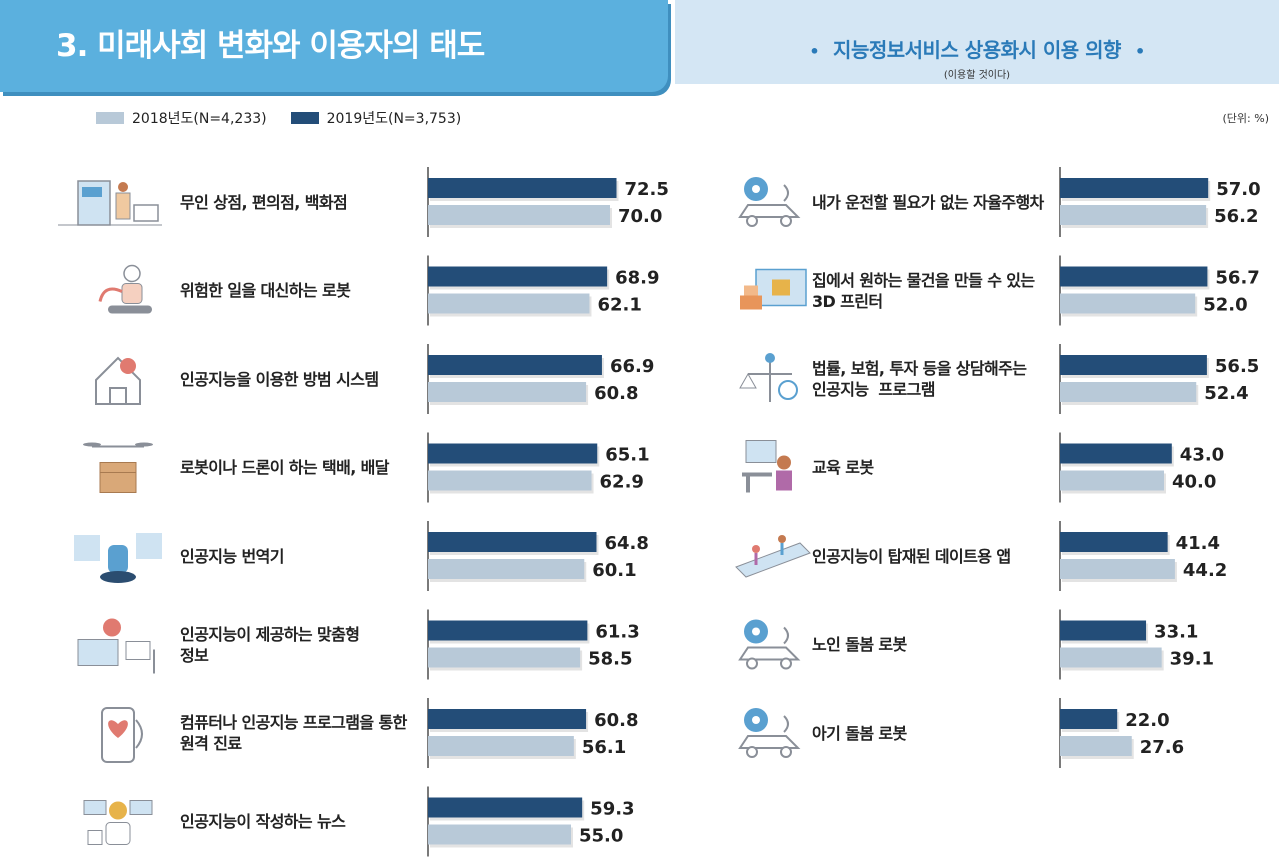  What do you see at coordinates (116, 646) in the screenshot?
I see `personalized-info-icon` at bounding box center [116, 646].